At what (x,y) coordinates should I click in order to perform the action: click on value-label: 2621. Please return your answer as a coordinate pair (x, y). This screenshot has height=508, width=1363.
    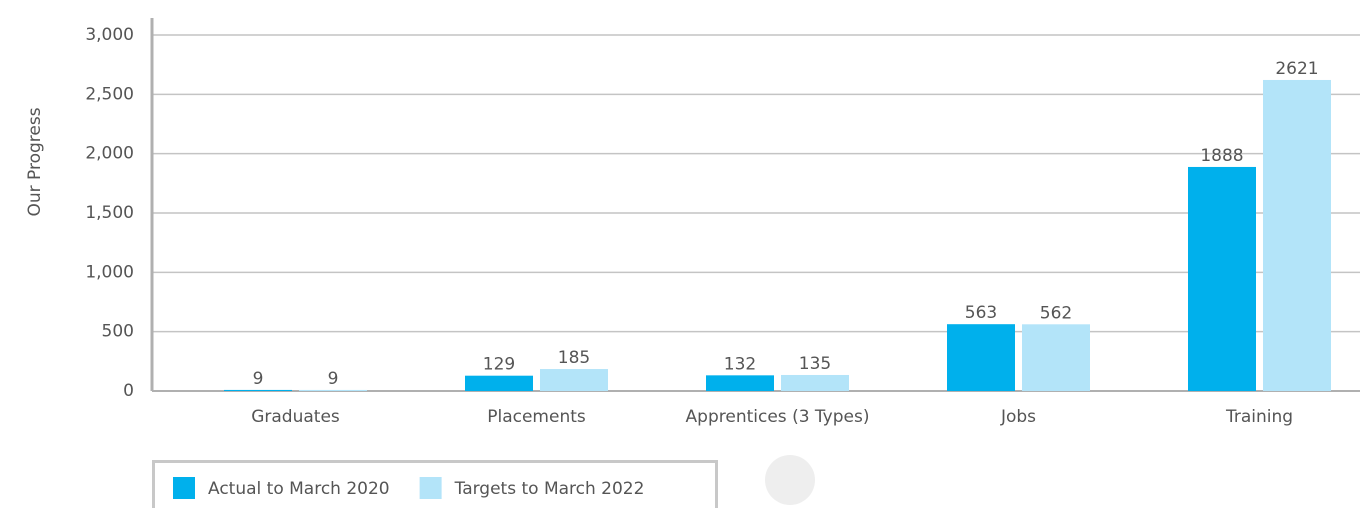
    Looking at the image, I should click on (1296, 69).